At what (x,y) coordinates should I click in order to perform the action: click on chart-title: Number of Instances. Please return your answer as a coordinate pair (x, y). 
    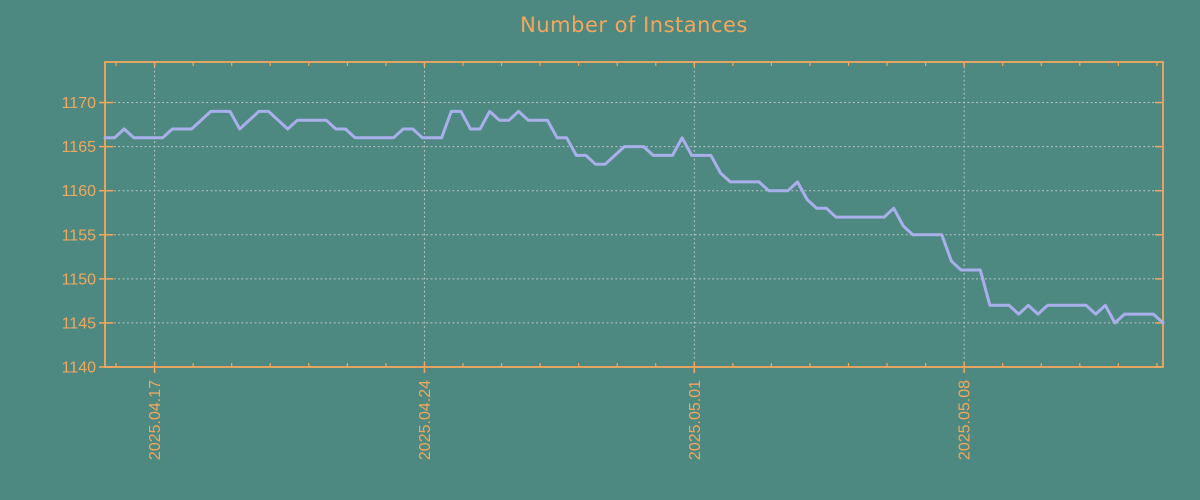
    Looking at the image, I should click on (634, 25).